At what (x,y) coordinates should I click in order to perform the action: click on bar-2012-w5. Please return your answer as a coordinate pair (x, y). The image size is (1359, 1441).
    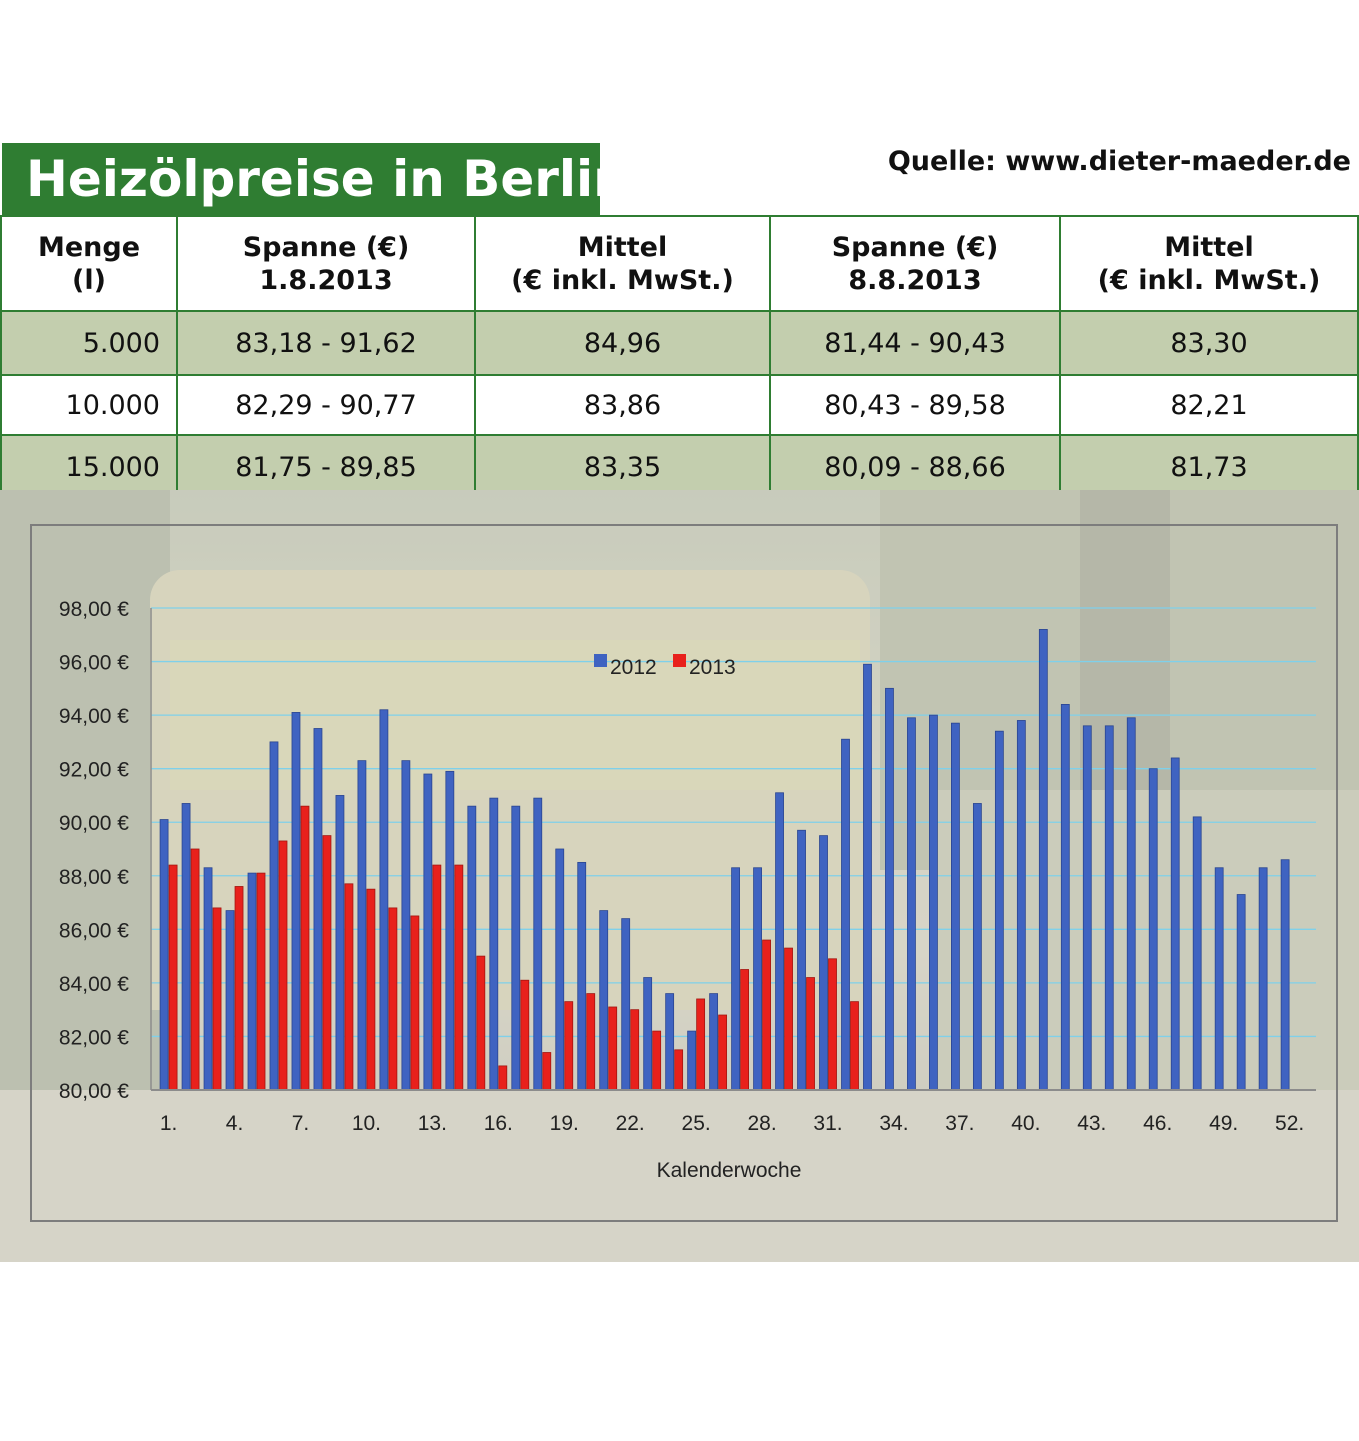
    Looking at the image, I should click on (252, 981).